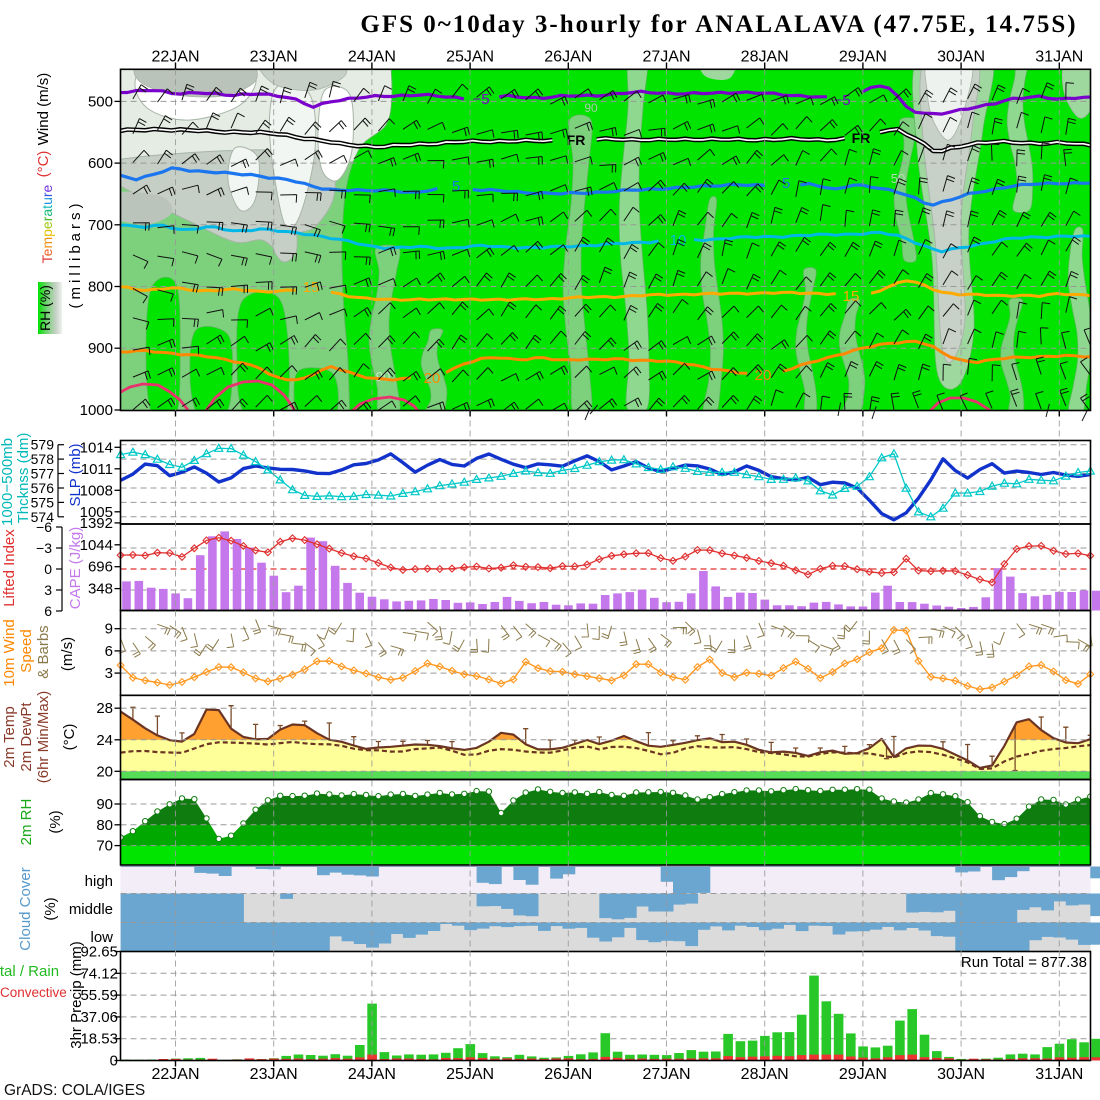 Image resolution: width=1100 pixels, height=1100 pixels. I want to click on svg-text: 55.59, so click(99, 995).